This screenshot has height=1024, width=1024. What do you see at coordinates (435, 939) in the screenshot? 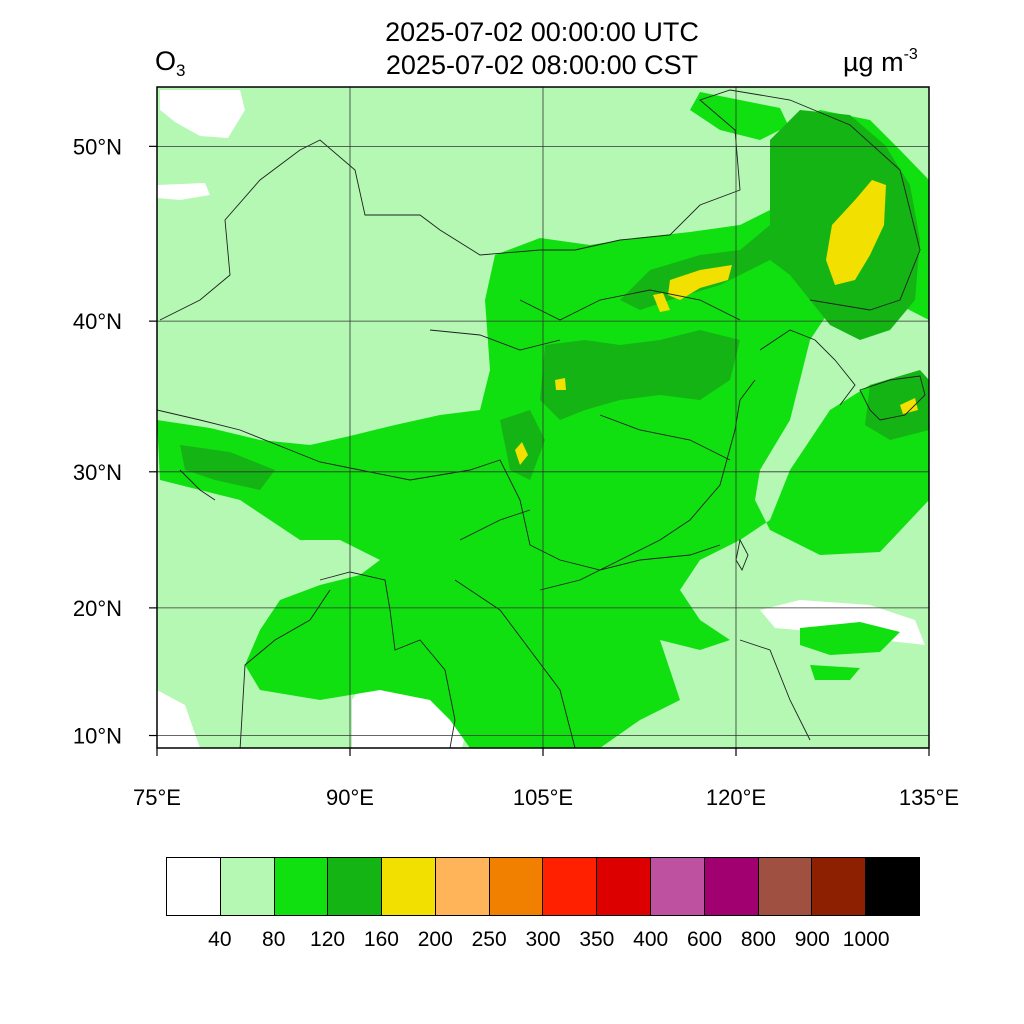
I see `colorbar-label: 200` at bounding box center [435, 939].